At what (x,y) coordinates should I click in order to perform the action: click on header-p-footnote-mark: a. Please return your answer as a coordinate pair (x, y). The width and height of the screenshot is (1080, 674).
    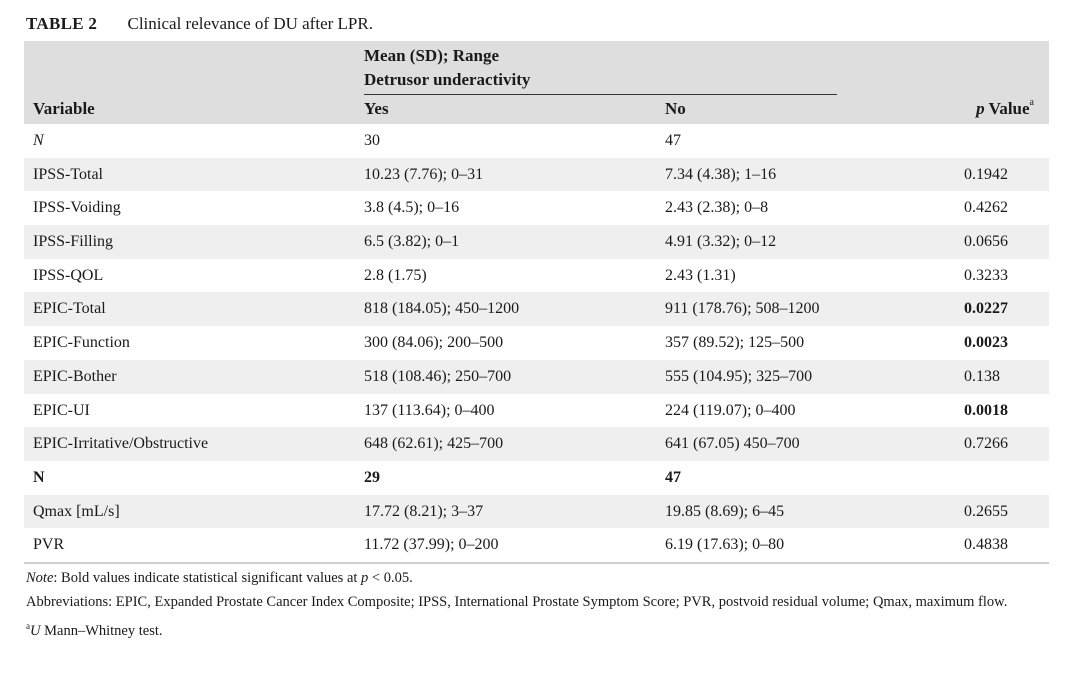
    Looking at the image, I should click on (1031, 103).